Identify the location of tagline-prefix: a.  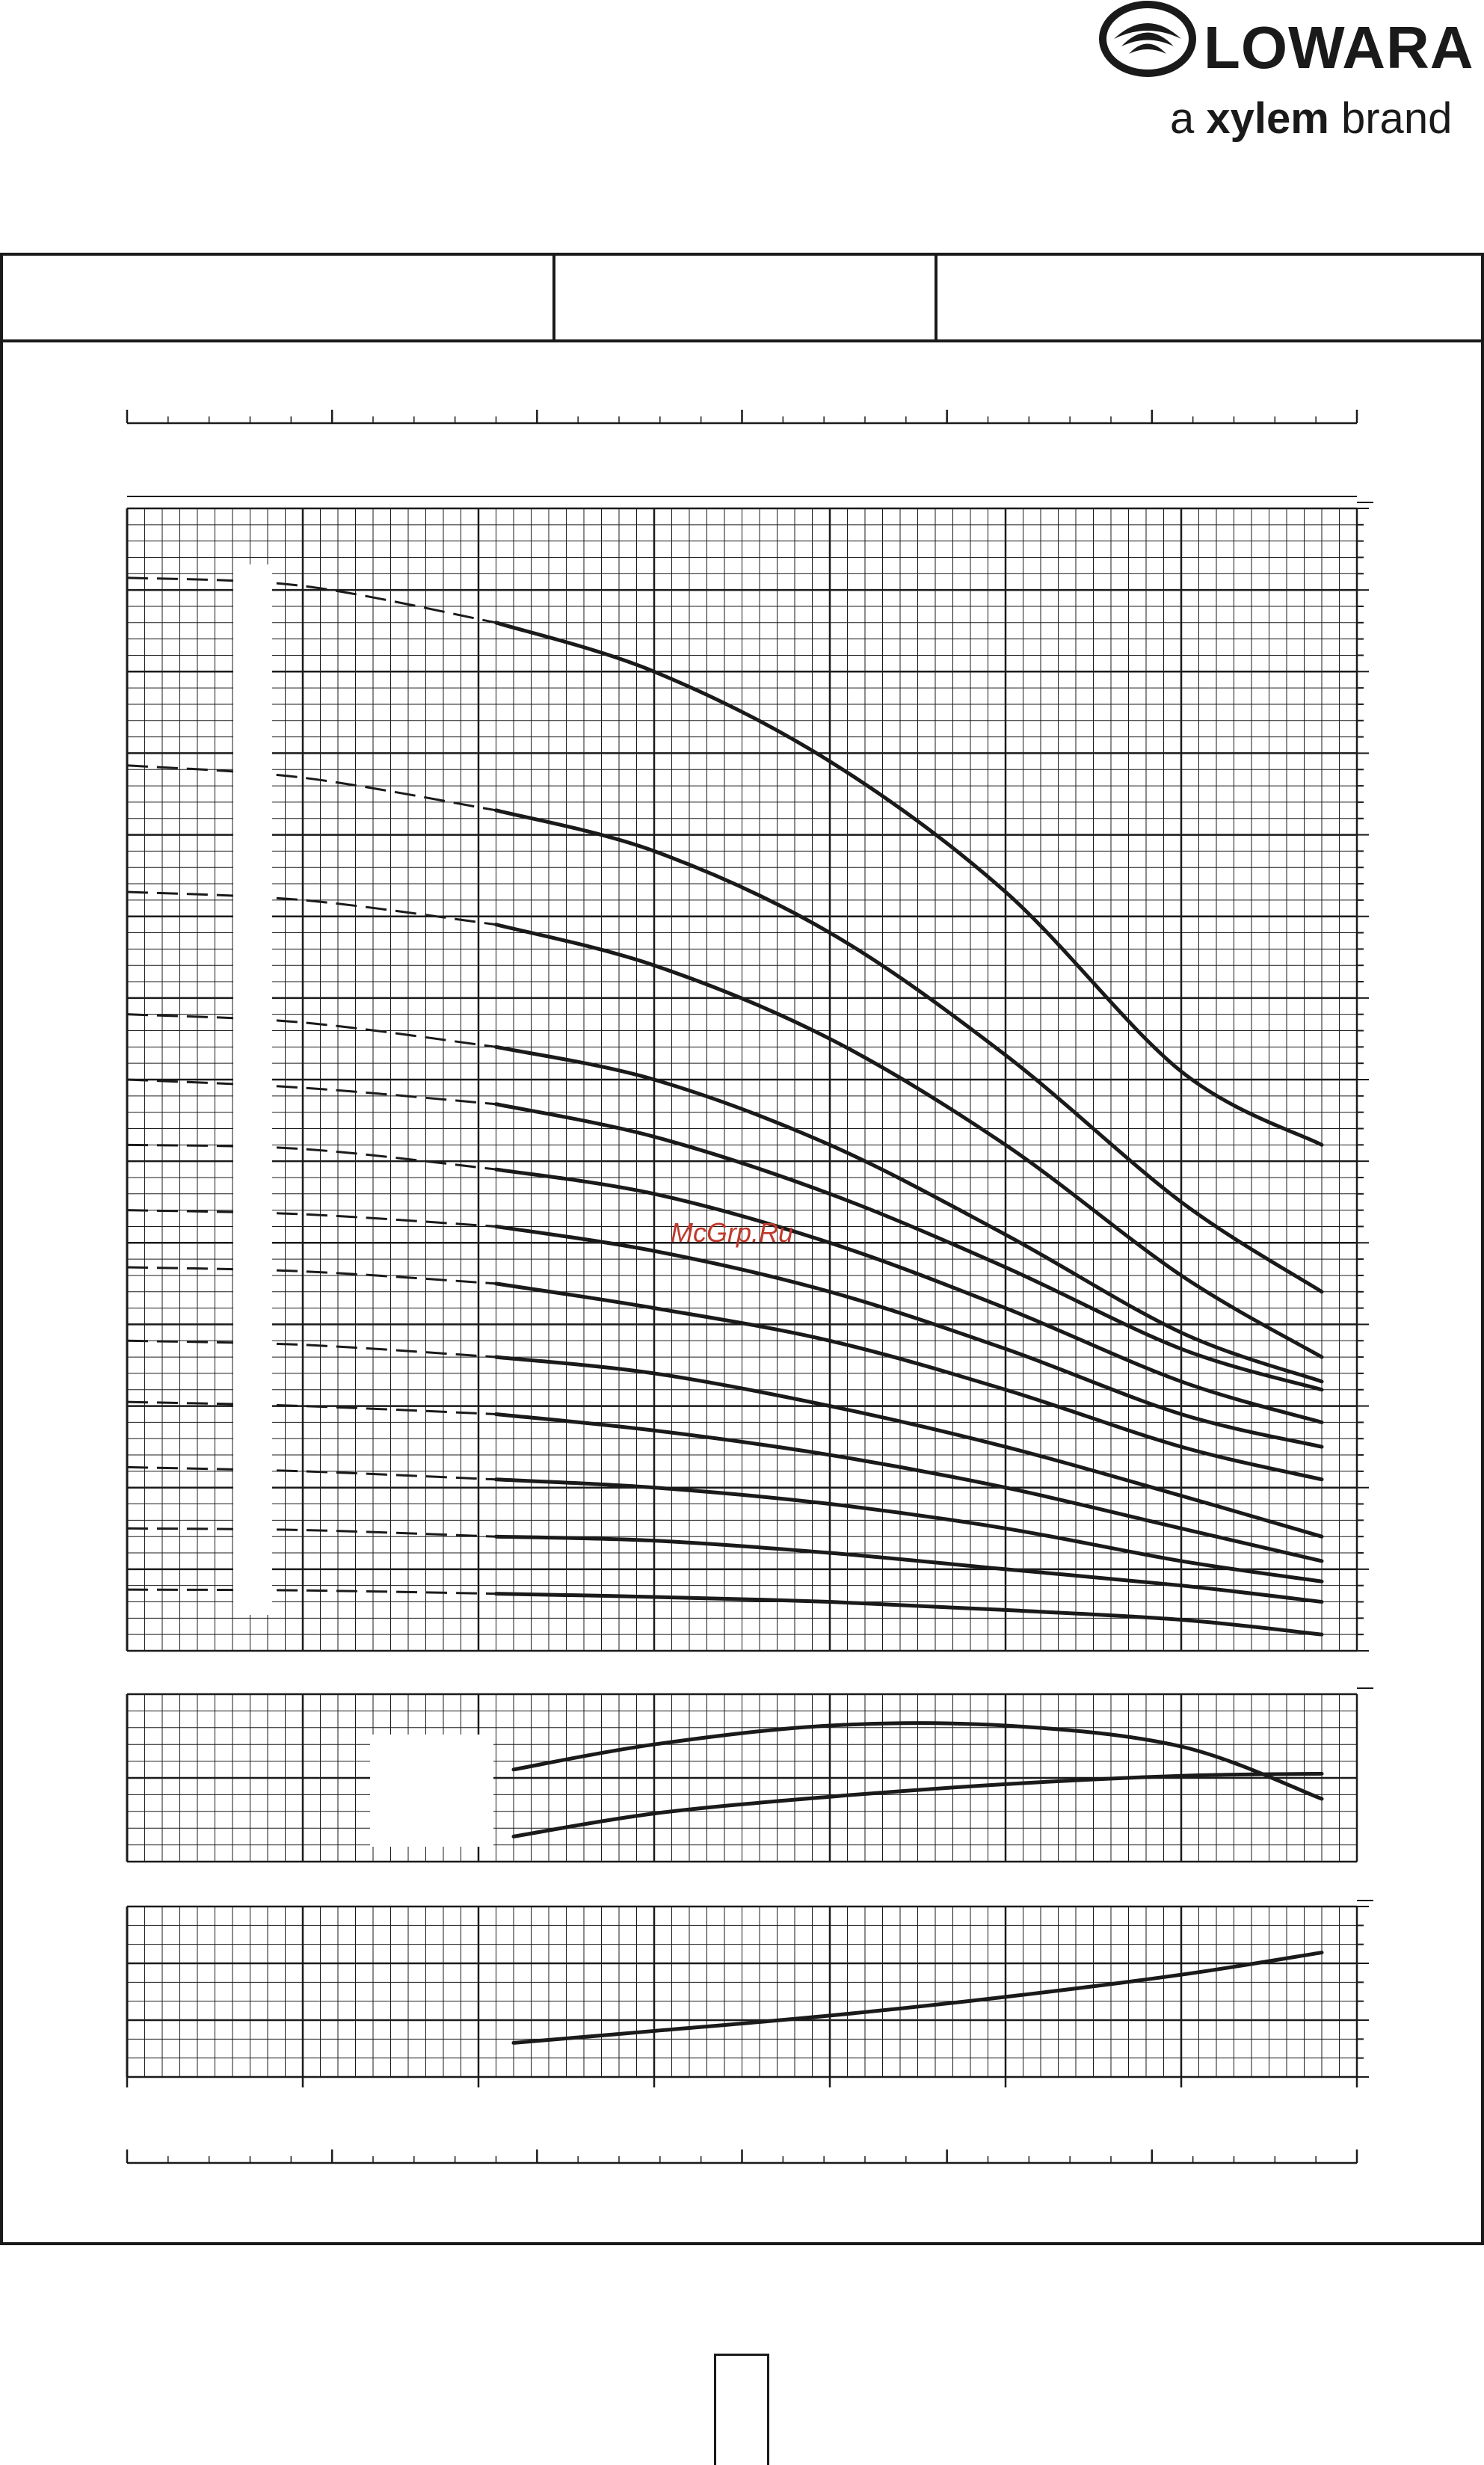
(1183, 118).